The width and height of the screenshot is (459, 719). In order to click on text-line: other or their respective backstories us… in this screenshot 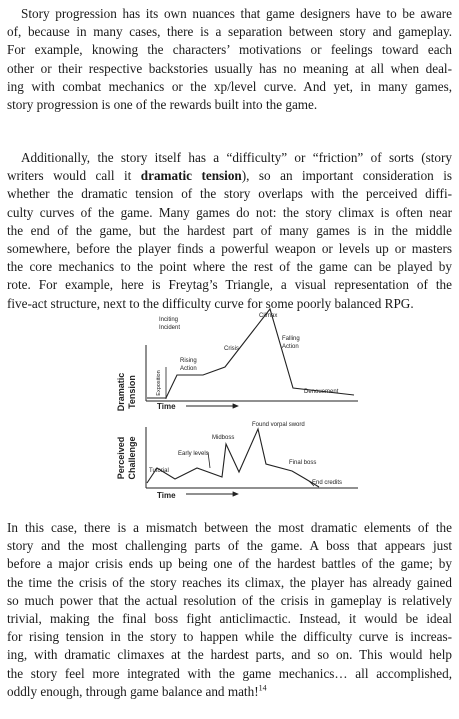, I will do `click(229, 68)`.